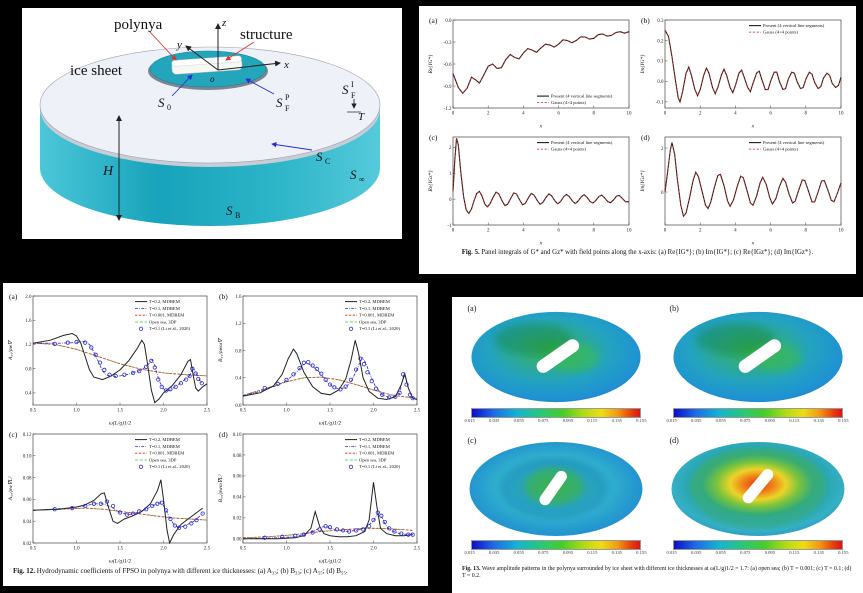  Describe the element at coordinates (266, 35) in the screenshot. I see `structure-label: structure` at that location.